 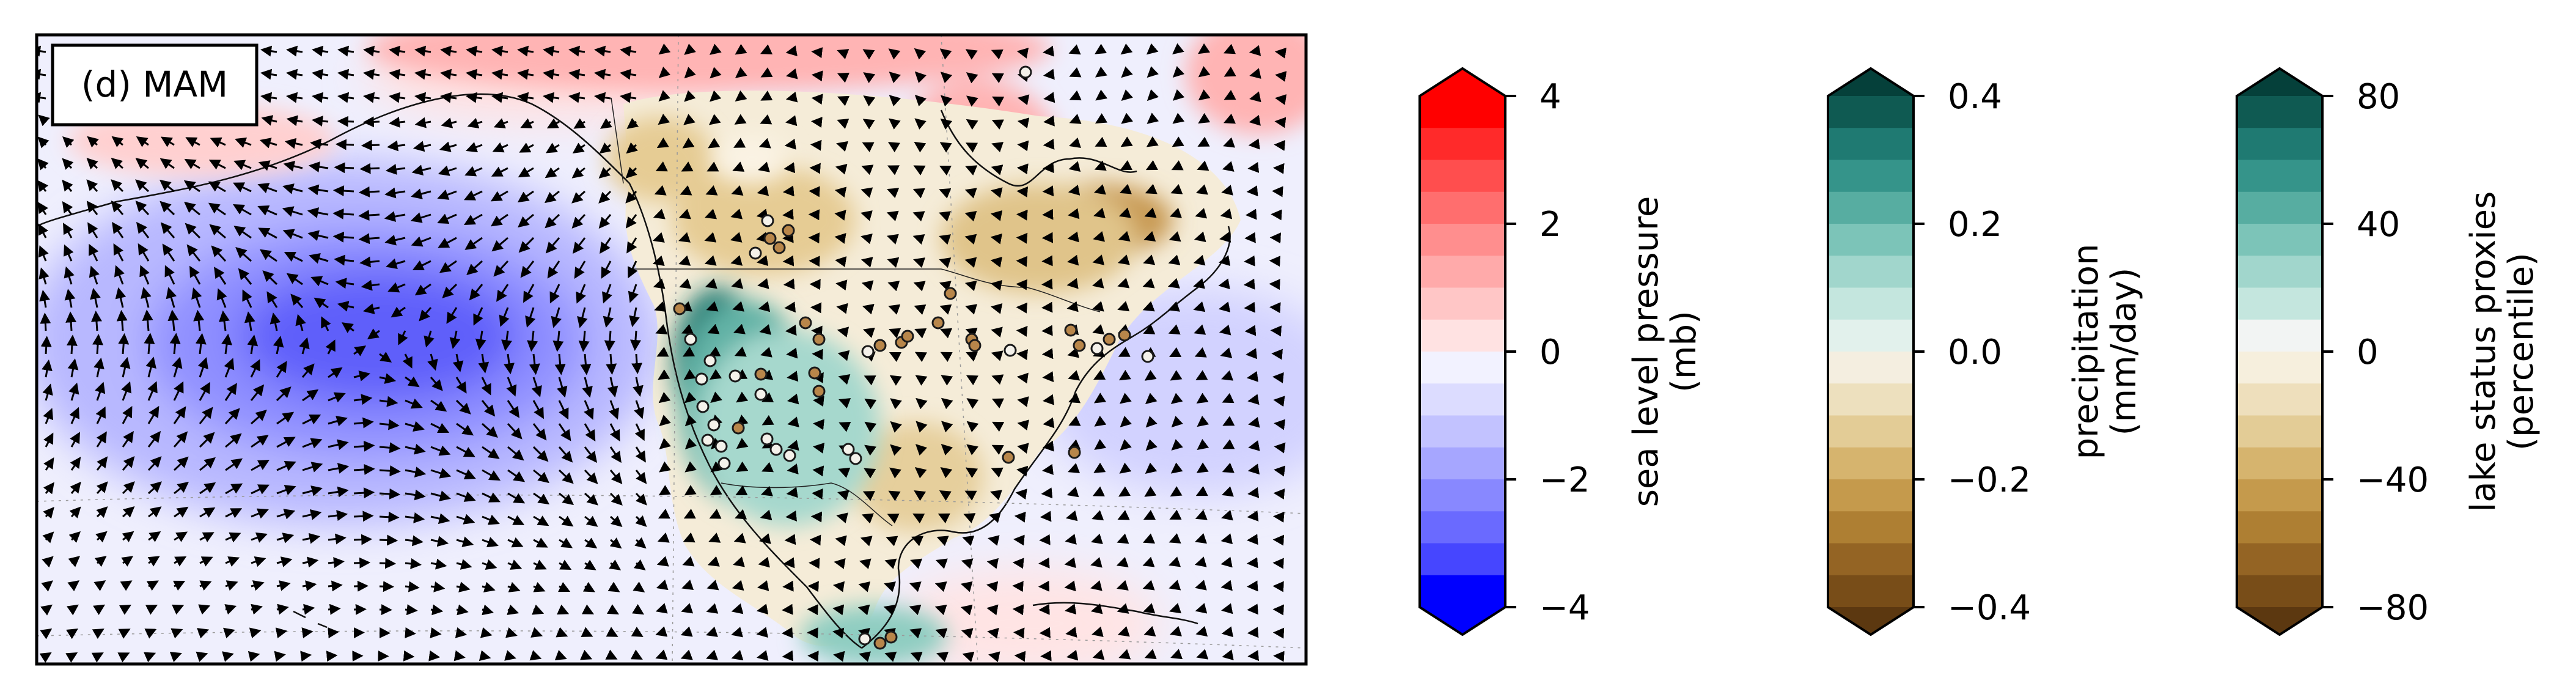 I want to click on colorbar-tick-label: 2, so click(x=1550, y=225).